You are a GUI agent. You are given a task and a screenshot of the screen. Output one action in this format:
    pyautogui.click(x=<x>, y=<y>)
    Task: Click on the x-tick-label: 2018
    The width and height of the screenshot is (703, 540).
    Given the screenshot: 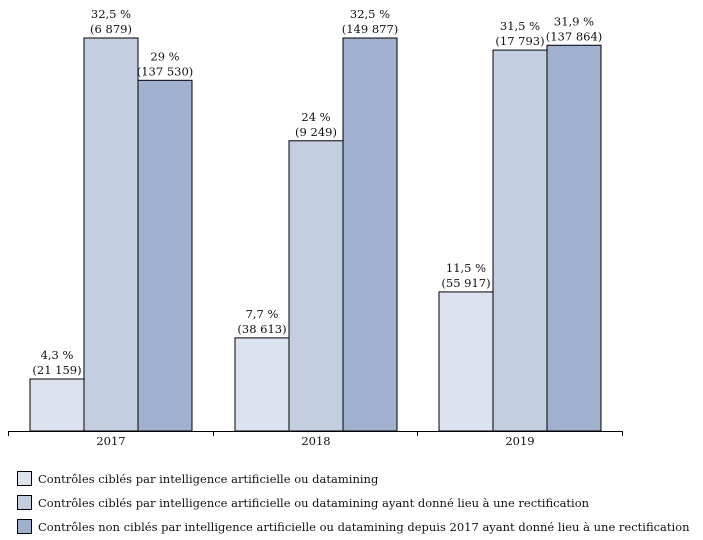 What is the action you would take?
    pyautogui.click(x=315, y=441)
    